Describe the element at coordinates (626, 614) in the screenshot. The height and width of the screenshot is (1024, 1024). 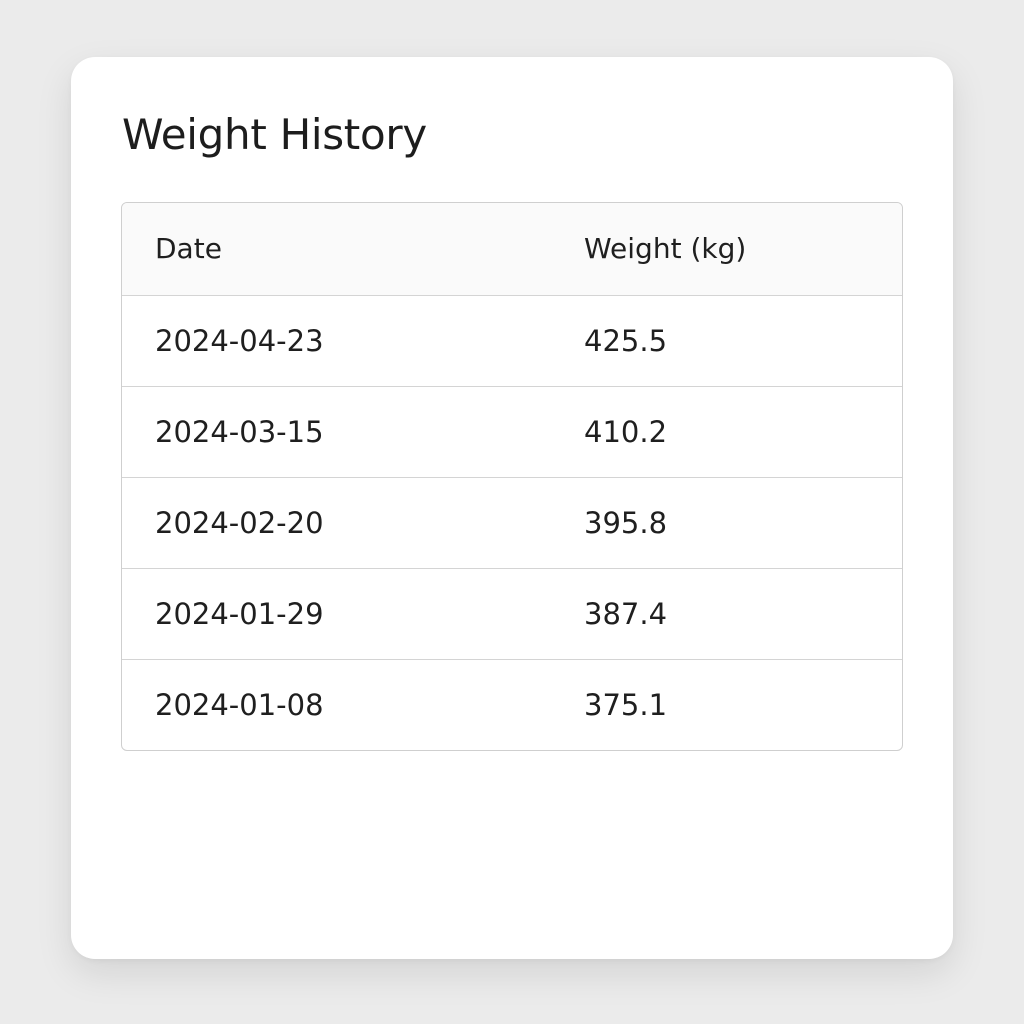
I see `weight-cell: 387.4` at that location.